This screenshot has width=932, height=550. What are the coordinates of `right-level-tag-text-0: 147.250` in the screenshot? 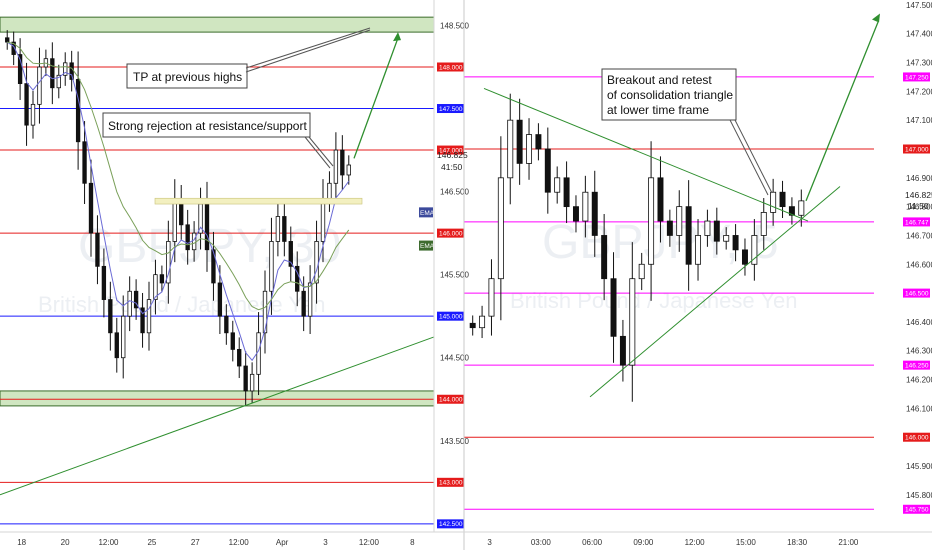 It's located at (917, 77).